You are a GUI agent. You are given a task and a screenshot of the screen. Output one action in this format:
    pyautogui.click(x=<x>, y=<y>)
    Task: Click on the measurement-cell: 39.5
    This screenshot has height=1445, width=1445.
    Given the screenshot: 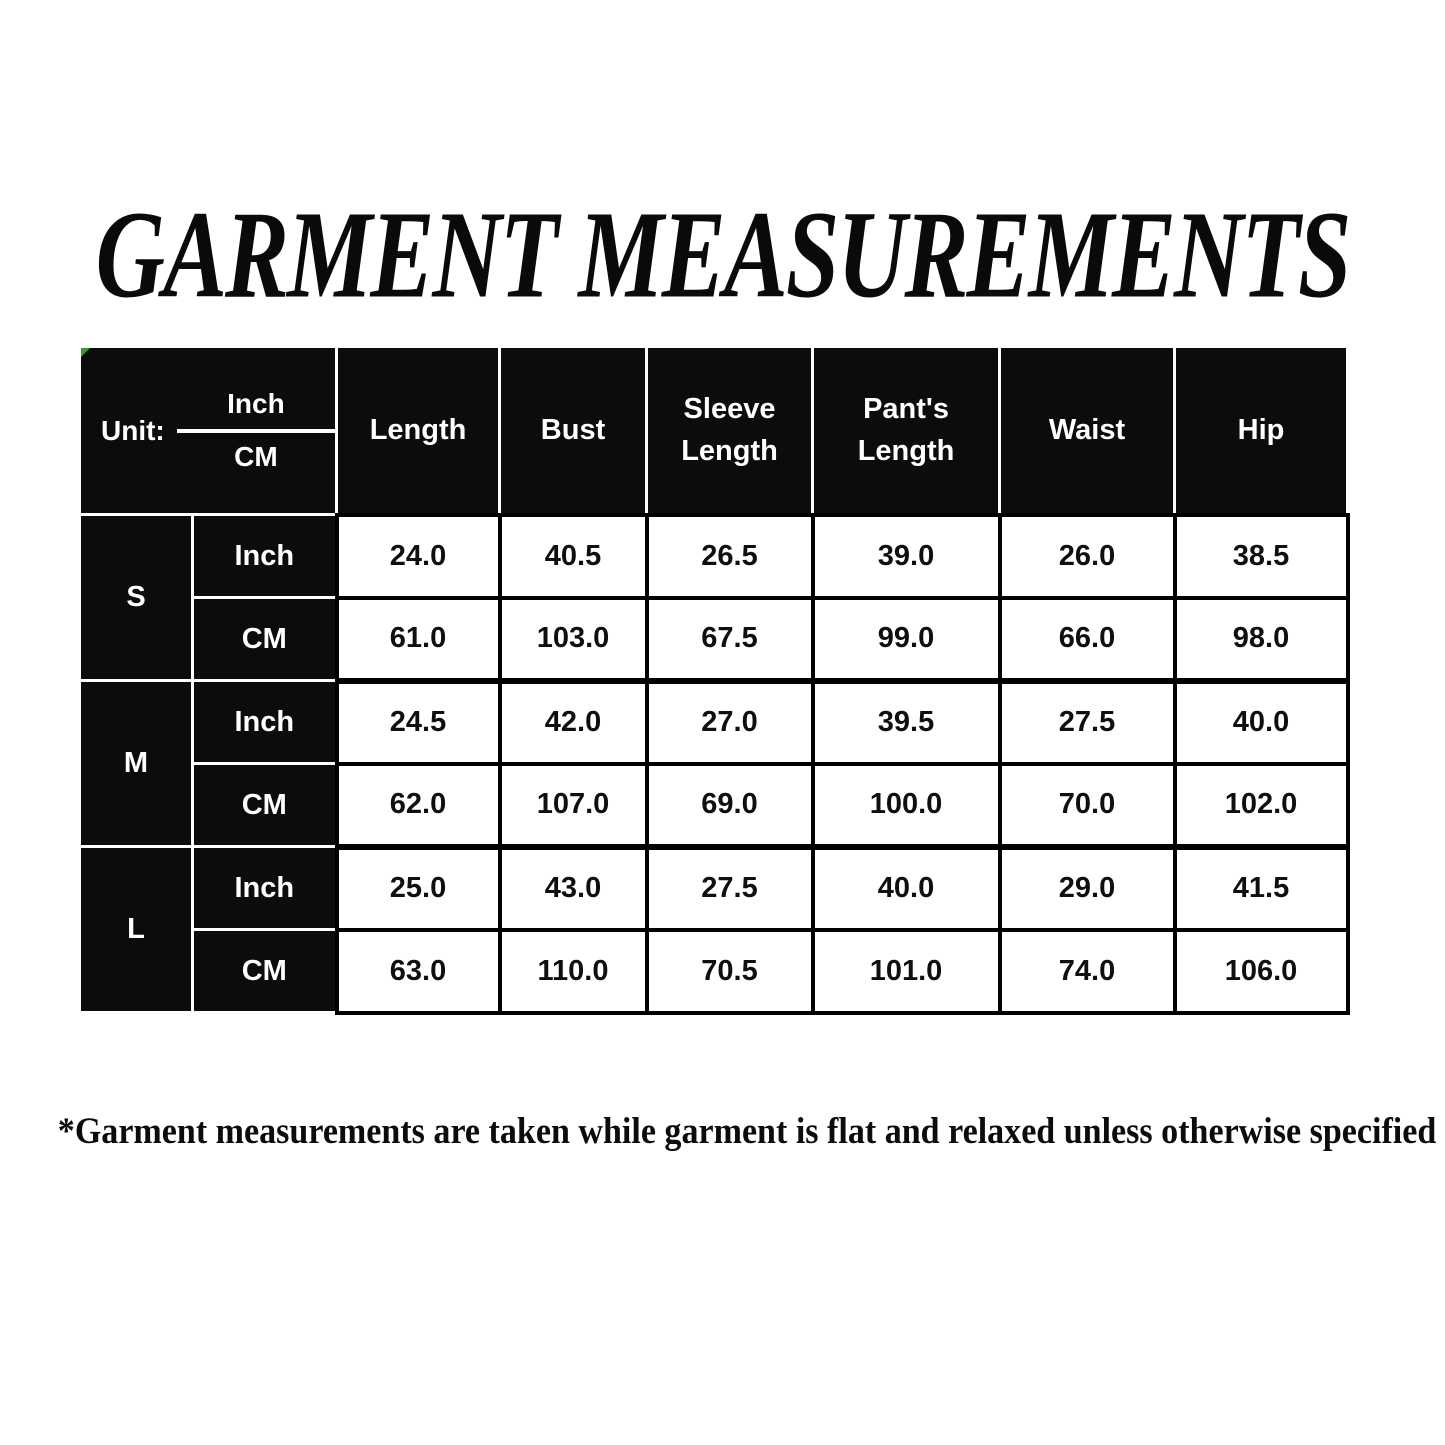 What is the action you would take?
    pyautogui.click(x=906, y=722)
    